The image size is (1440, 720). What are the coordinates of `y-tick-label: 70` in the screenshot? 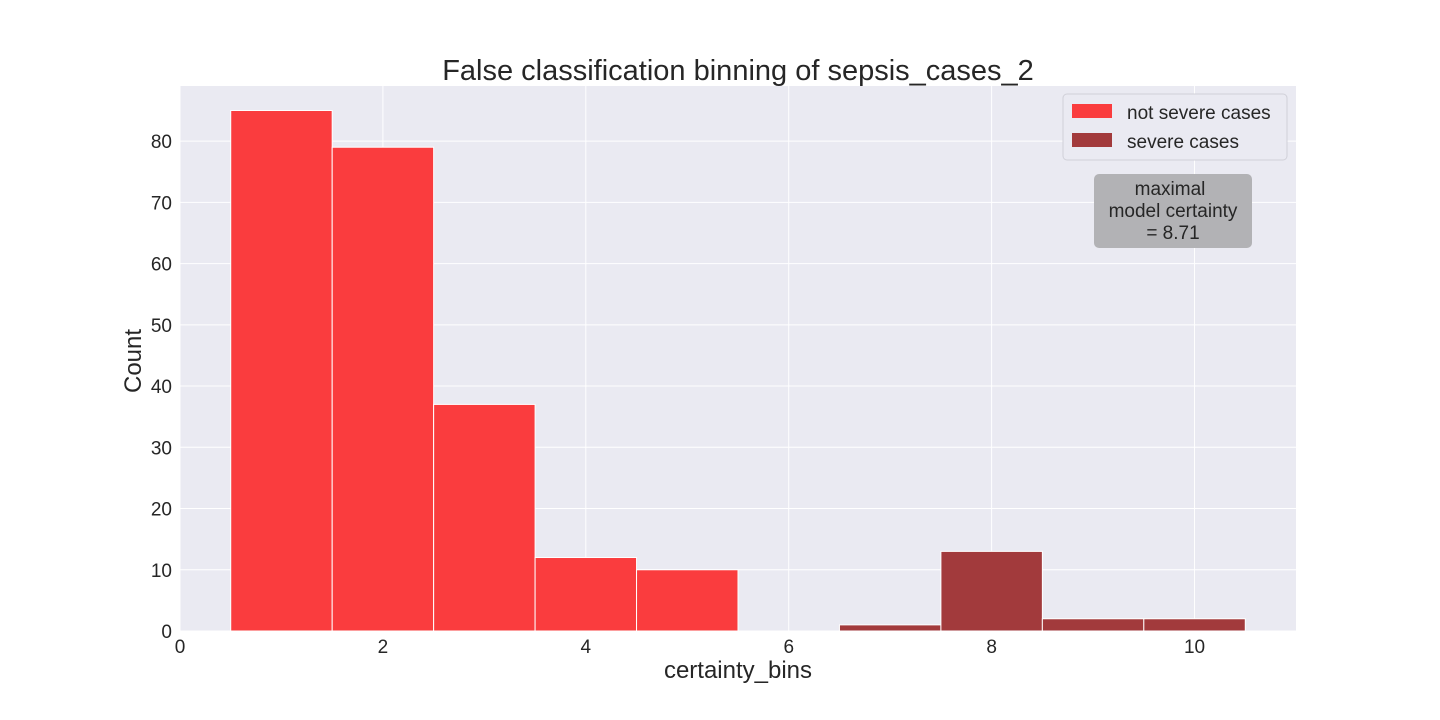 It's located at (161, 203).